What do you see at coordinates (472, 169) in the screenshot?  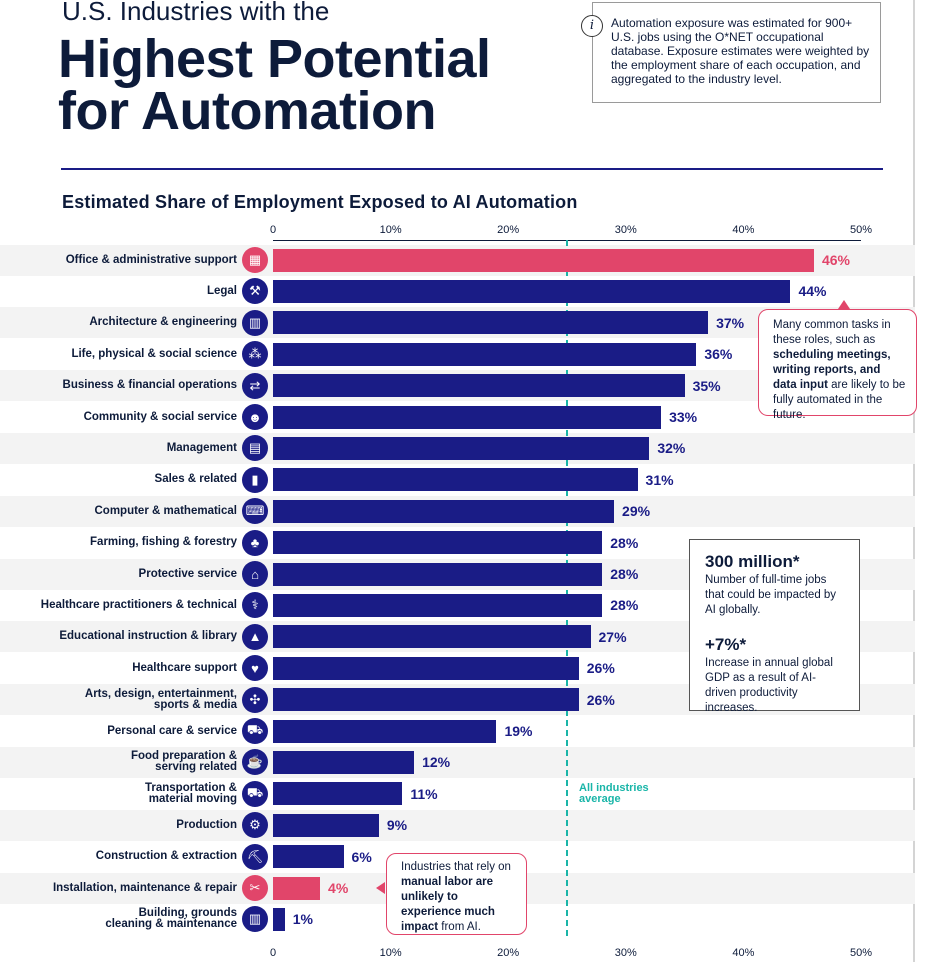 I see `title-divider` at bounding box center [472, 169].